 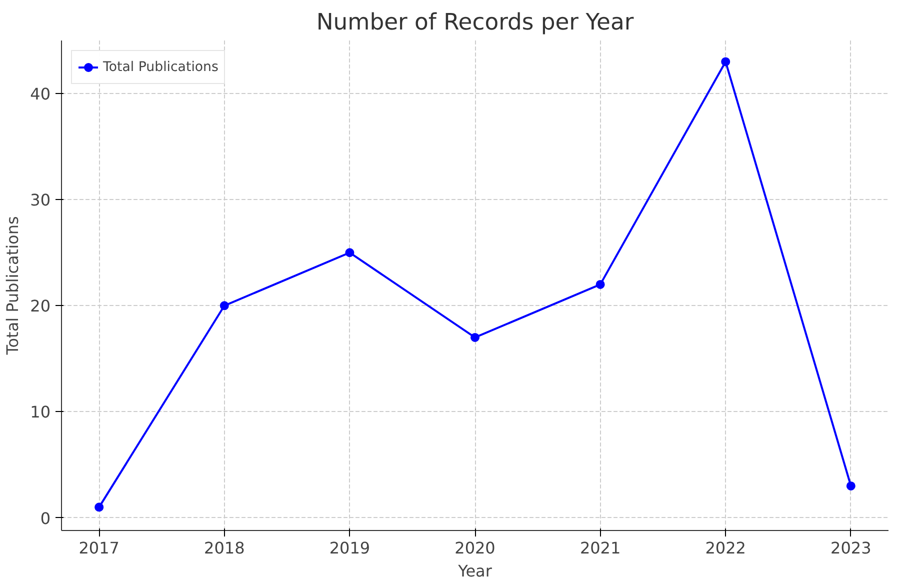 What do you see at coordinates (224, 548) in the screenshot?
I see `x-tick-label: 2018` at bounding box center [224, 548].